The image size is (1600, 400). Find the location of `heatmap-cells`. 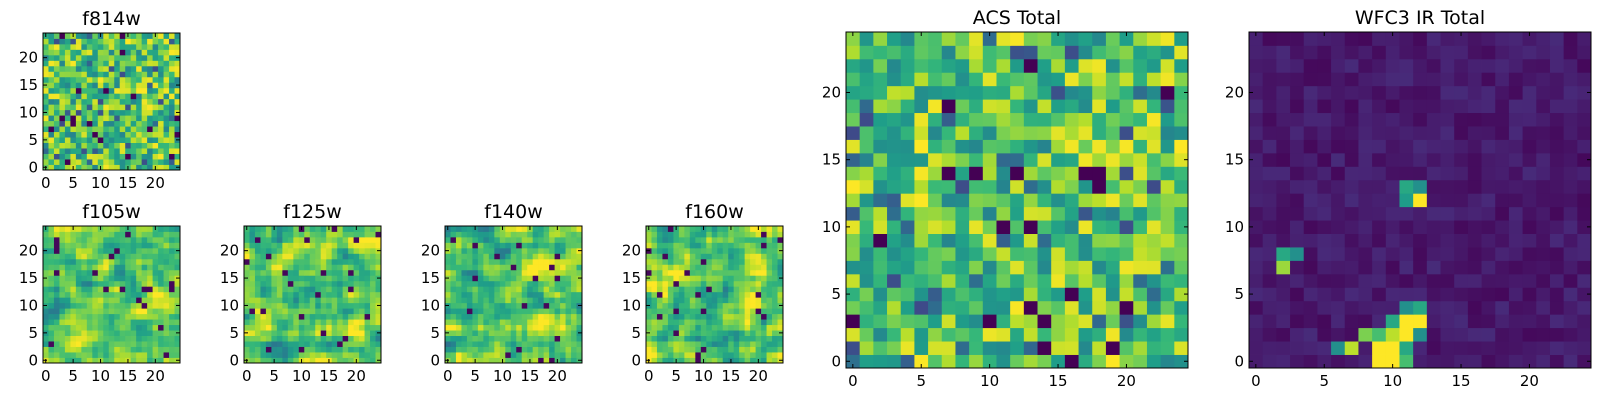

heatmap-cells is located at coordinates (112, 295).